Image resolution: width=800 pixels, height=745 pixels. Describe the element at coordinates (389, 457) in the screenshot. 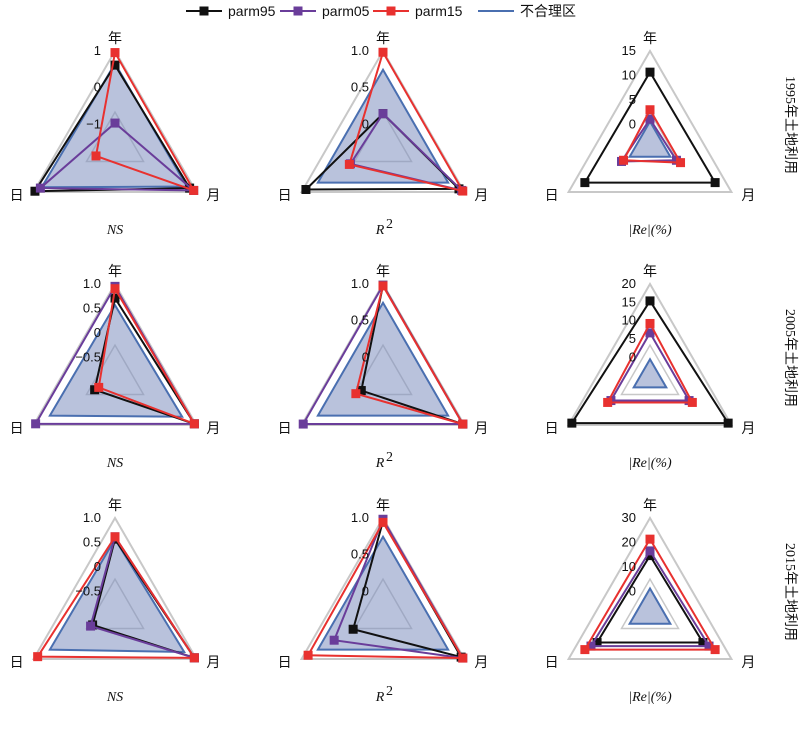

I see `metric-label-r2-sup: 2` at that location.